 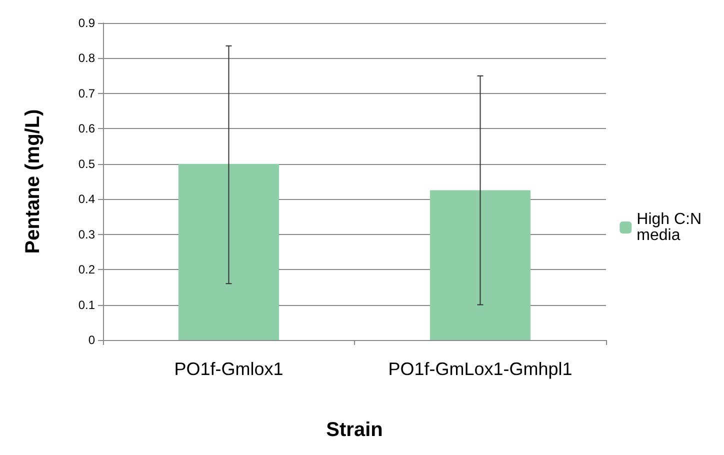 I want to click on y-tick-label: 0.5, so click(x=87, y=163).